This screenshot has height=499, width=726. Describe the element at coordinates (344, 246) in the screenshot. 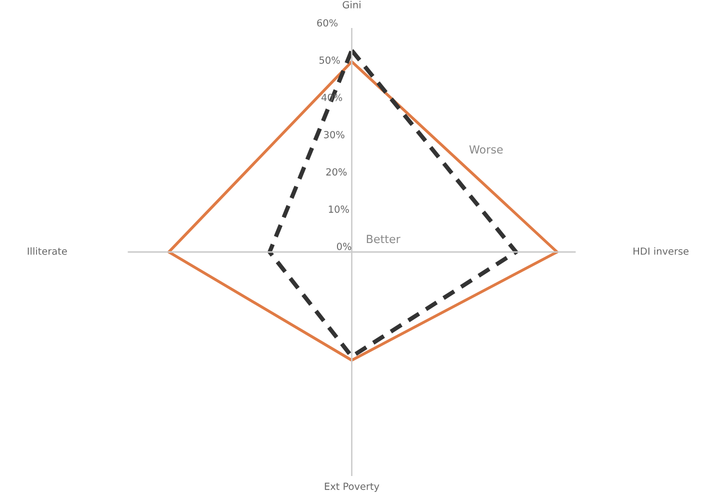

I see `y-tick-label: 0%` at that location.